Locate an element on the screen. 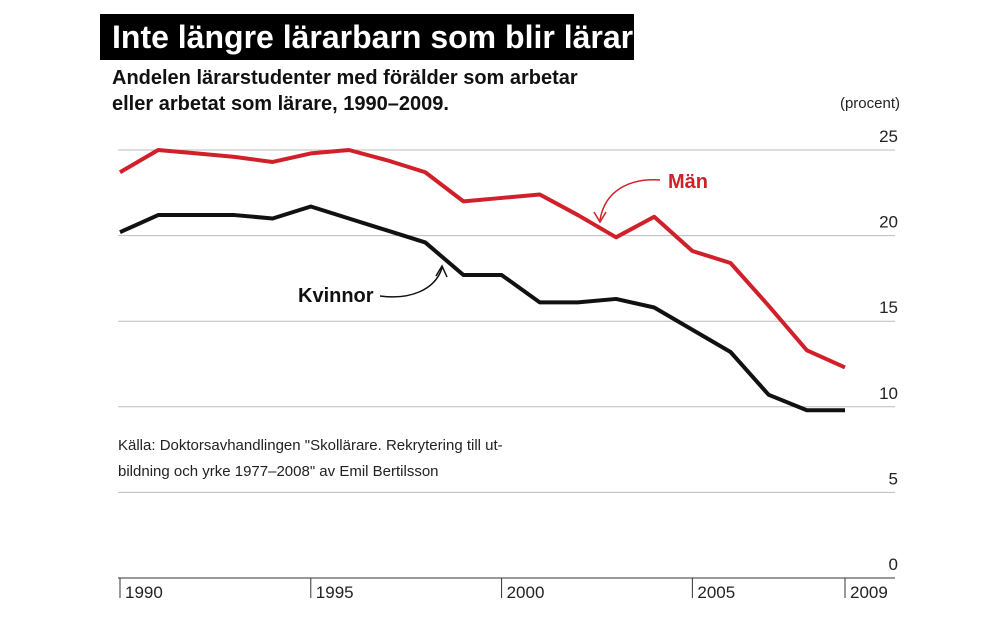 This screenshot has height=630, width=1000. title-box is located at coordinates (367, 37).